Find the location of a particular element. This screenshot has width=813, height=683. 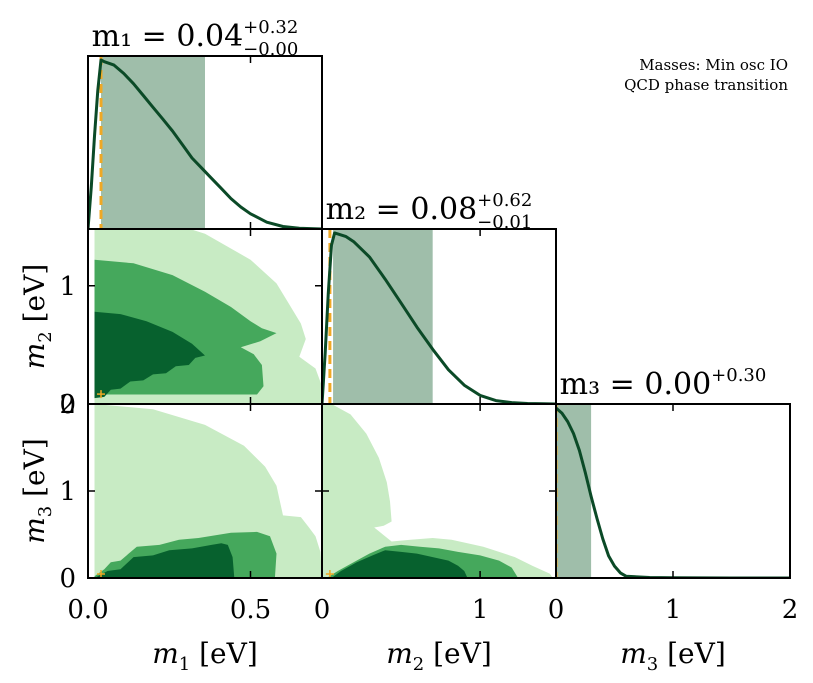

y-tick-label-m3: 2 is located at coordinates (67, 405).